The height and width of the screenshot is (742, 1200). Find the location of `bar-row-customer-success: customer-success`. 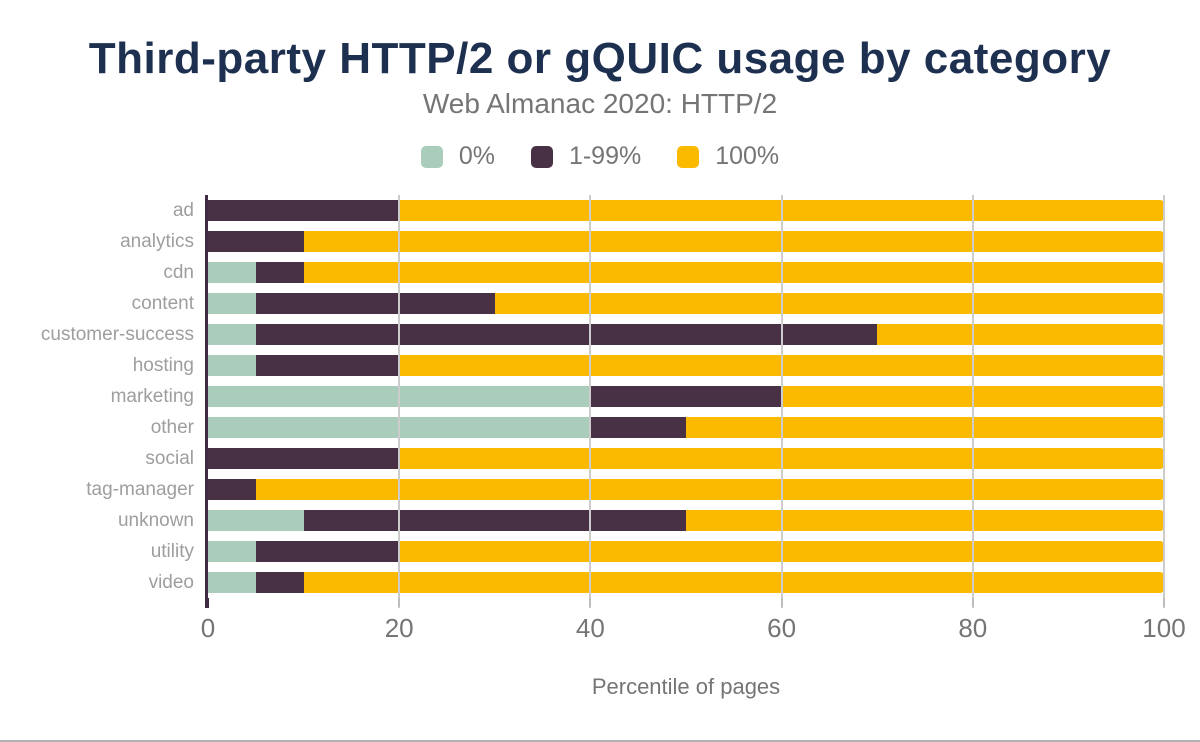

bar-row-customer-success: customer-success is located at coordinates (602, 334).